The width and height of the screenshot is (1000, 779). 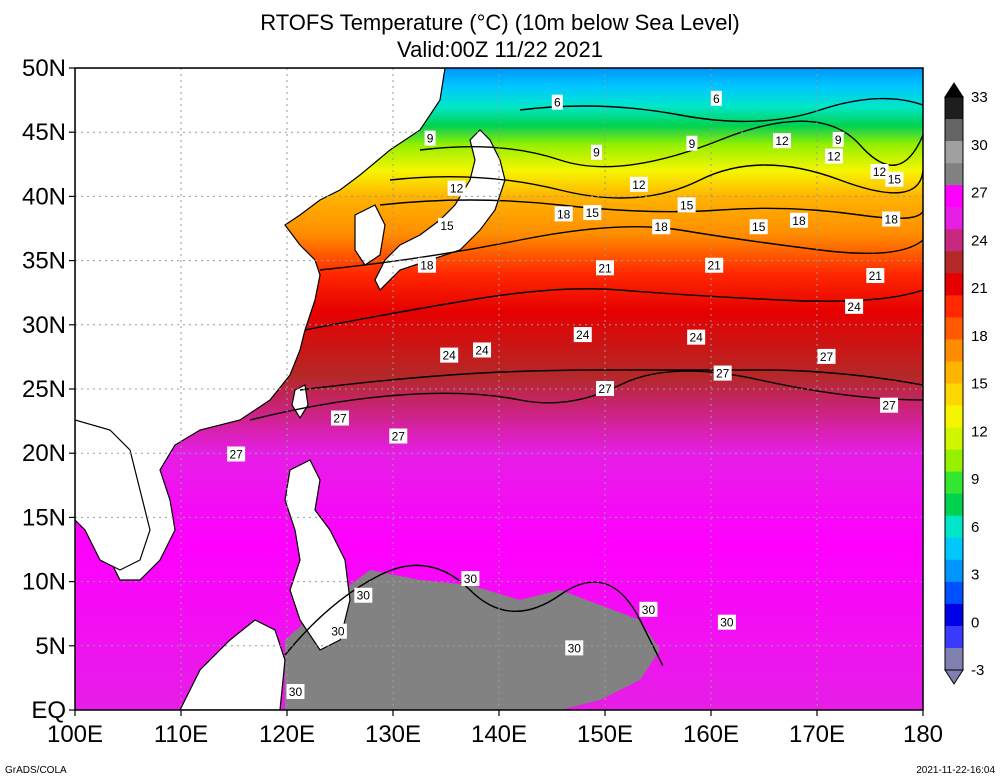 I want to click on contour-label-text: 15, so click(x=447, y=226).